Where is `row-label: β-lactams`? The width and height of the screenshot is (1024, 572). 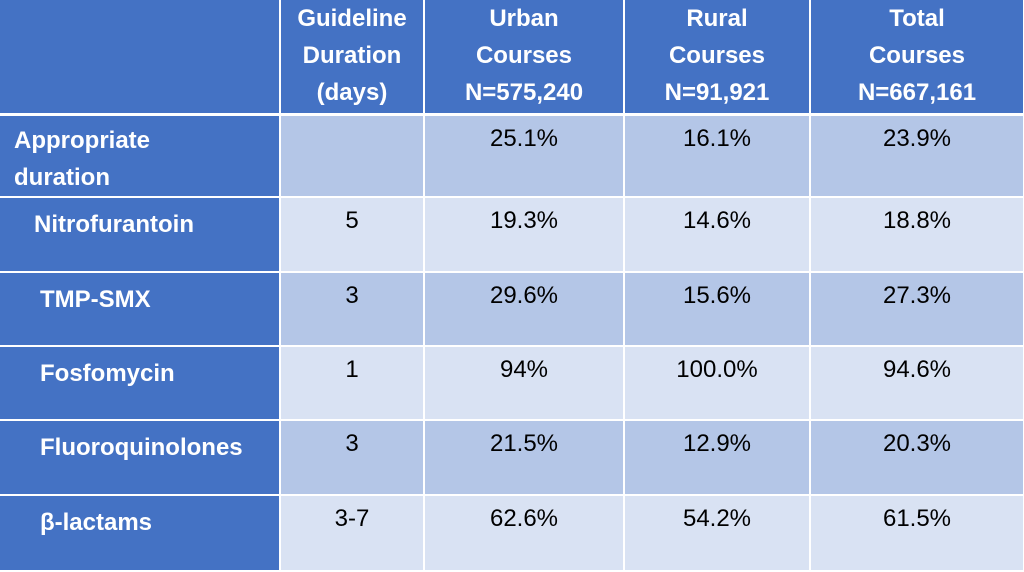
row-label: β-lactams is located at coordinates (140, 533).